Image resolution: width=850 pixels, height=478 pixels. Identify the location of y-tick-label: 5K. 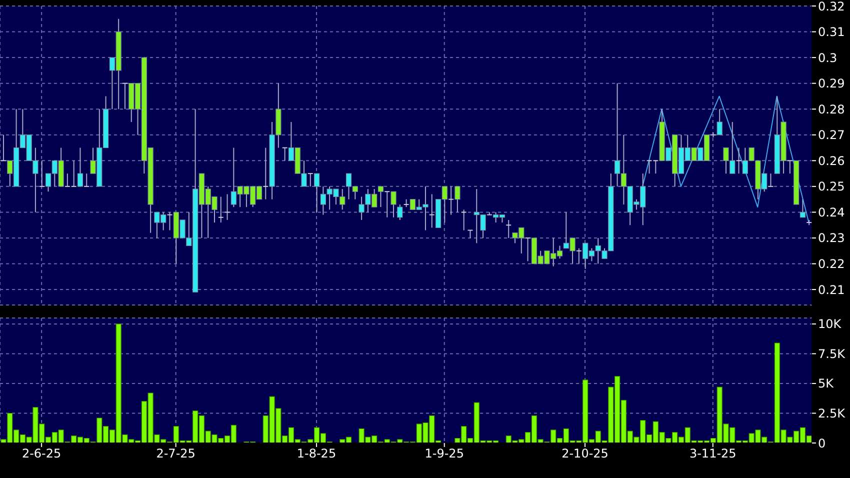
(826, 383).